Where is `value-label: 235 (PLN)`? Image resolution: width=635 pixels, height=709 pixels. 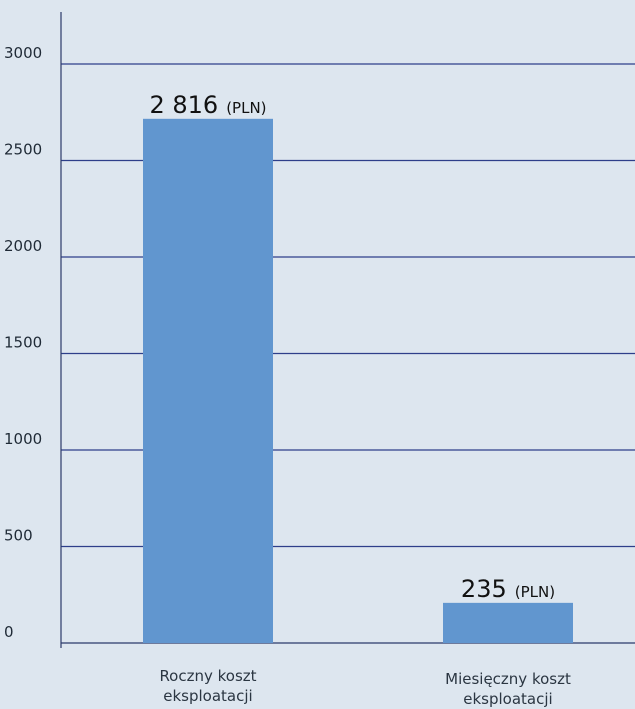
value-label: 235 (PLN) is located at coordinates (508, 589).